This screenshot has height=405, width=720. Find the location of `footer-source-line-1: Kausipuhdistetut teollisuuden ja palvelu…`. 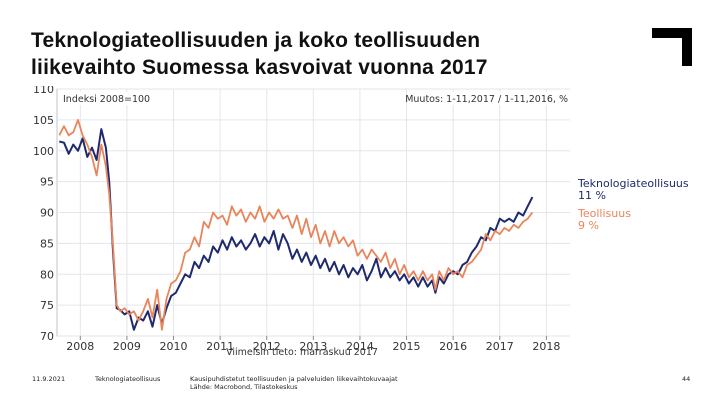

footer-source-line-1: Kausipuhdistetut teollisuuden ja palvelu… is located at coordinates (294, 379).